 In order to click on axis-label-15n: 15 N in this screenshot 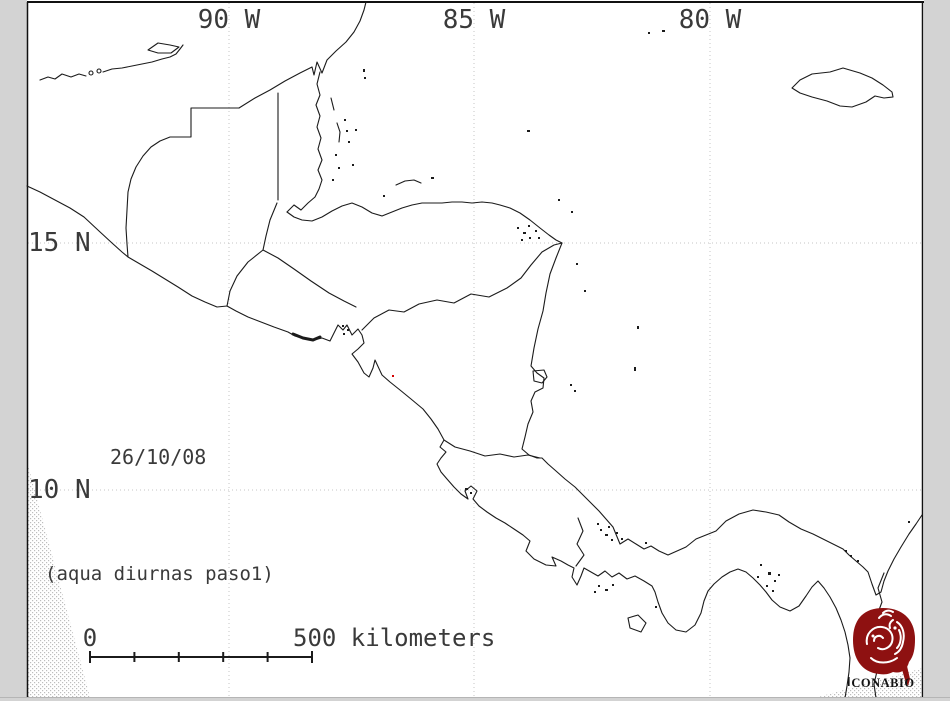, I will do `click(59, 243)`.